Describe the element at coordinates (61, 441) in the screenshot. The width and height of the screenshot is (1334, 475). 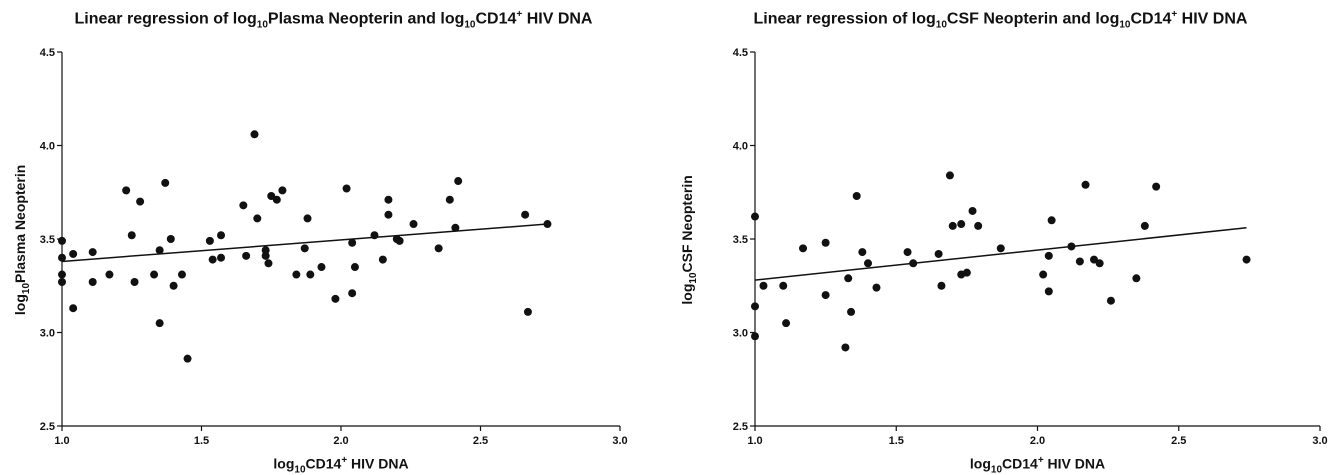
I see `x-tick-label: 1.0` at that location.